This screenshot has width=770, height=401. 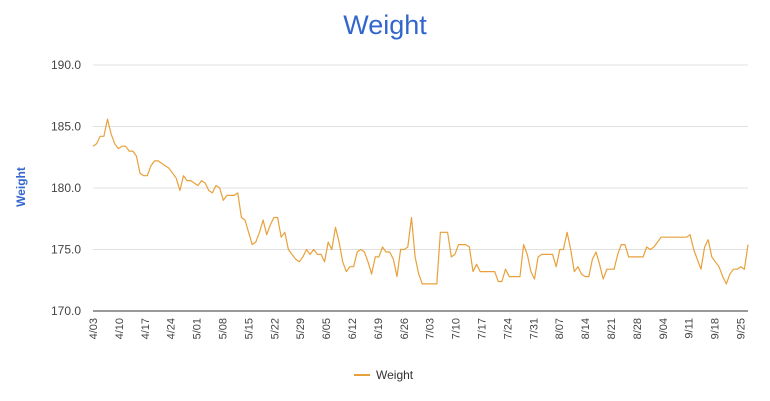 I want to click on x-tick-label: 7/17, so click(x=483, y=328).